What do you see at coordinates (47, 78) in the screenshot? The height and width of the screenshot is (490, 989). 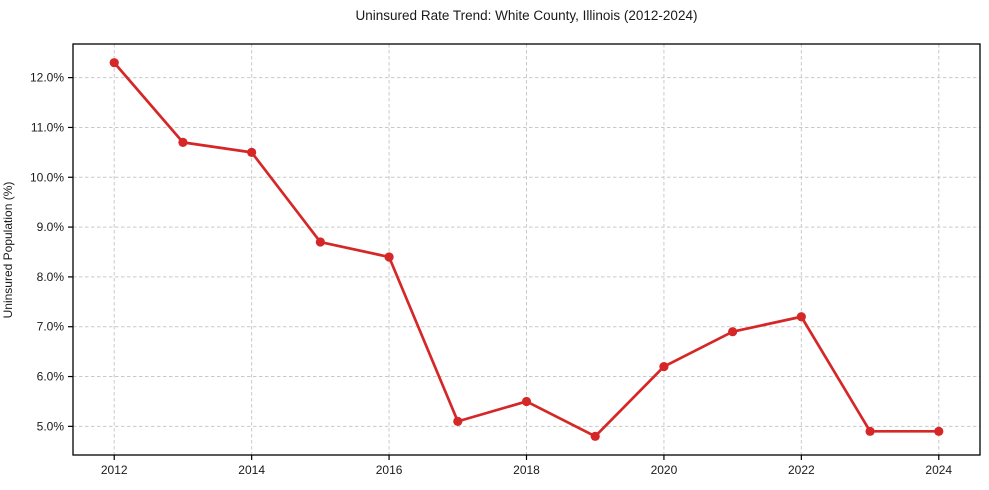 I see `y-tick-label: 12.0%` at bounding box center [47, 78].